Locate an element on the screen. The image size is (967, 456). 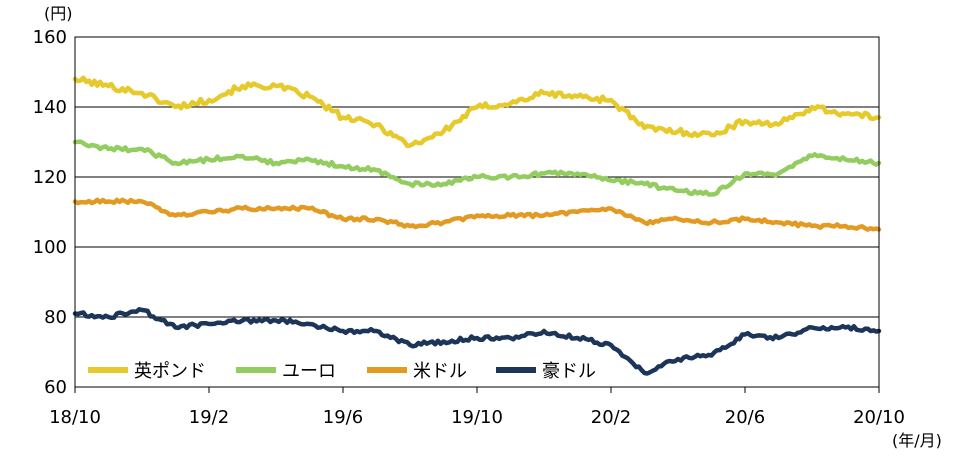
x-unit-label: (年/月) is located at coordinates (917, 440).